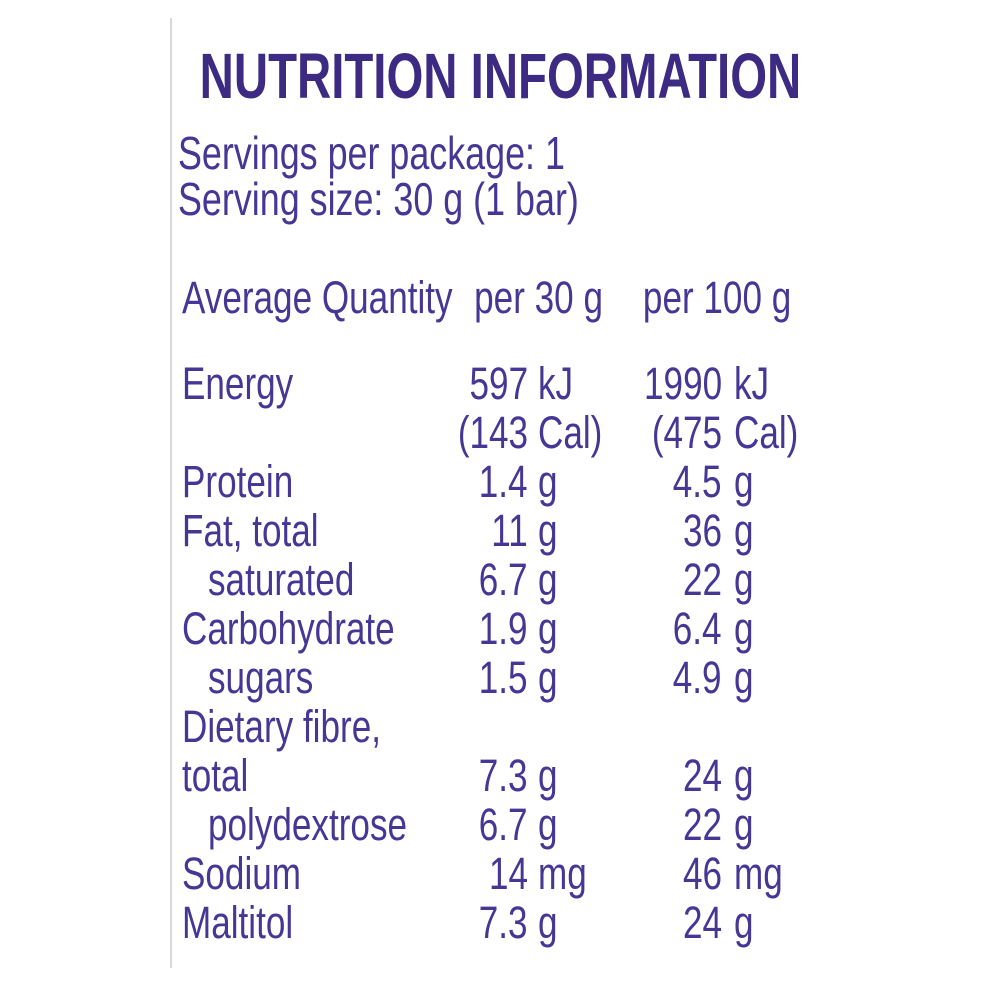  I want to click on per-100g-value, so click(664, 726).